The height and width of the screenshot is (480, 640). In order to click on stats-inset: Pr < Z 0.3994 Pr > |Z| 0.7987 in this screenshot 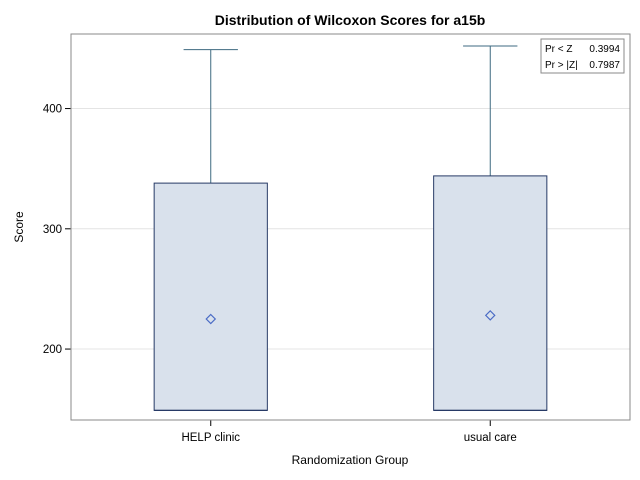, I will do `click(582, 56)`.